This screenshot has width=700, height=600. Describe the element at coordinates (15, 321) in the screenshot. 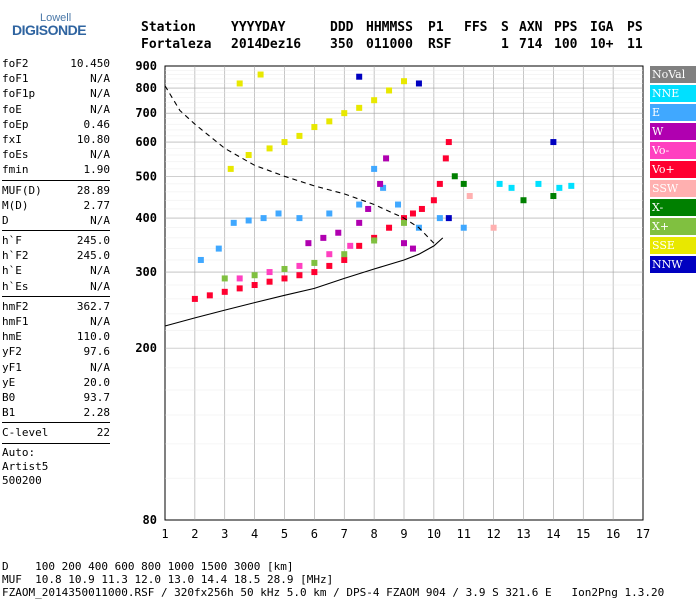

I see `param-key: hmF1` at that location.